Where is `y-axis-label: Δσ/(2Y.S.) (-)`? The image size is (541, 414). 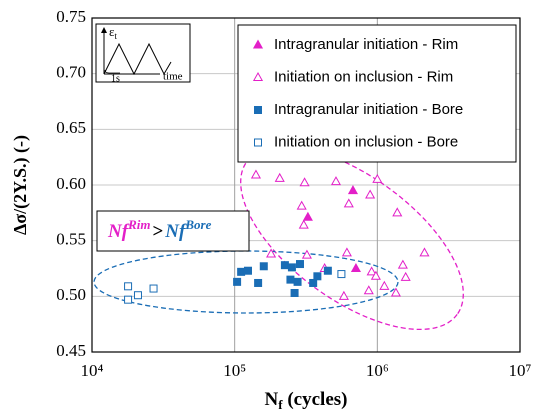
y-axis-label: Δσ/(2Y.S.) (-) is located at coordinates (20, 185).